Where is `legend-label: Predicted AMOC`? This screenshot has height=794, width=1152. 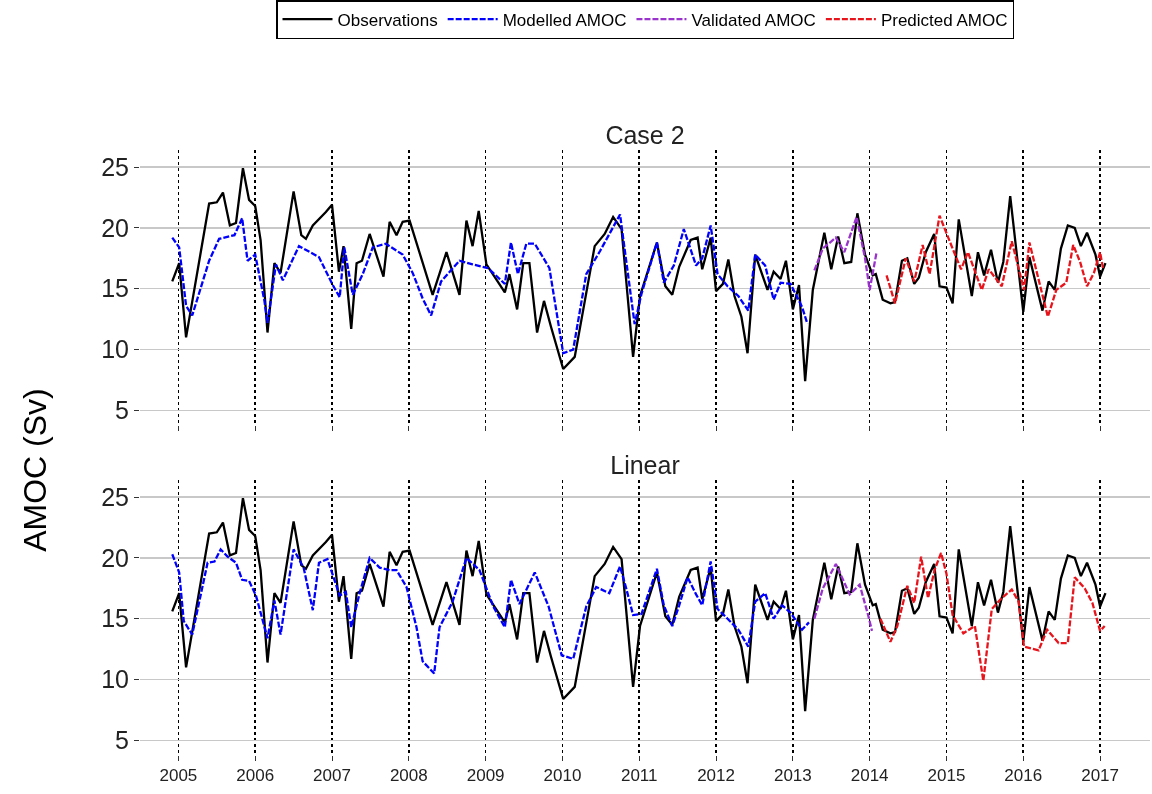
legend-label: Predicted AMOC is located at coordinates (944, 20).